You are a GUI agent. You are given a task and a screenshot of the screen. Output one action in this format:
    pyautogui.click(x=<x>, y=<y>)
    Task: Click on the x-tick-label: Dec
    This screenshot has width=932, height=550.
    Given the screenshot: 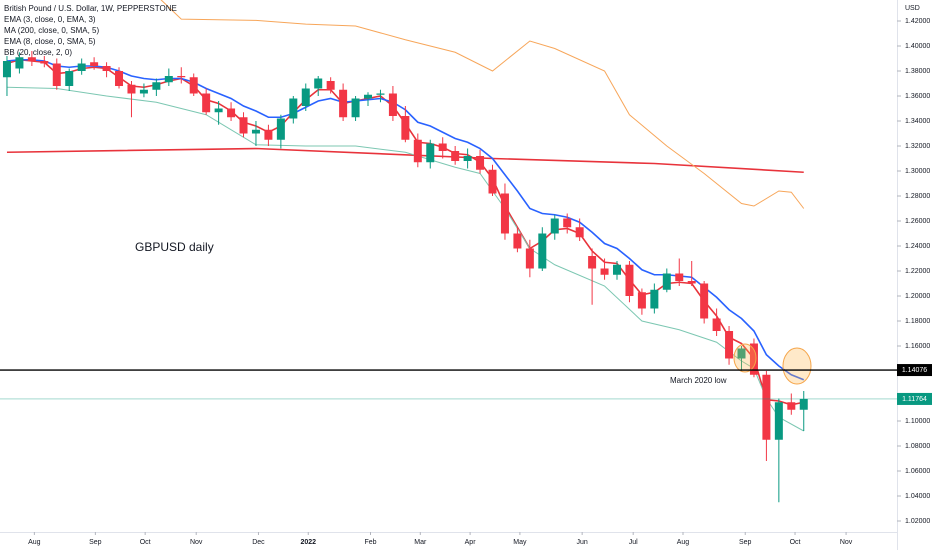 What is the action you would take?
    pyautogui.click(x=258, y=542)
    